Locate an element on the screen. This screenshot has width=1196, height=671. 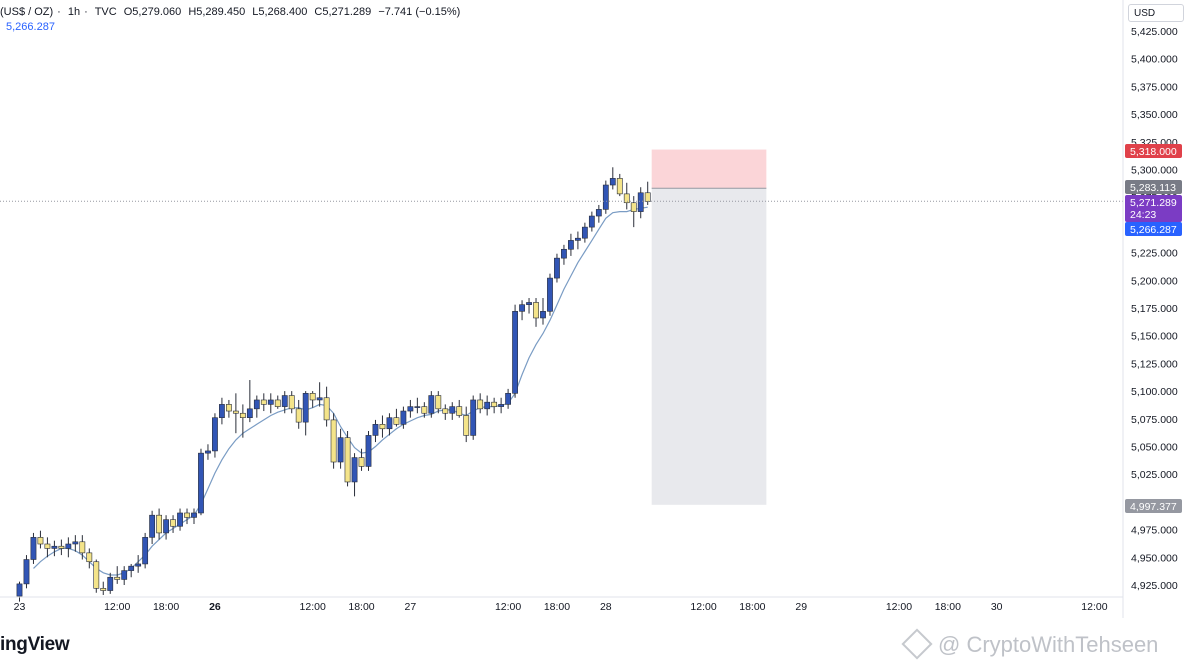
stop-price-label: 5,318.000 is located at coordinates (1153, 151).